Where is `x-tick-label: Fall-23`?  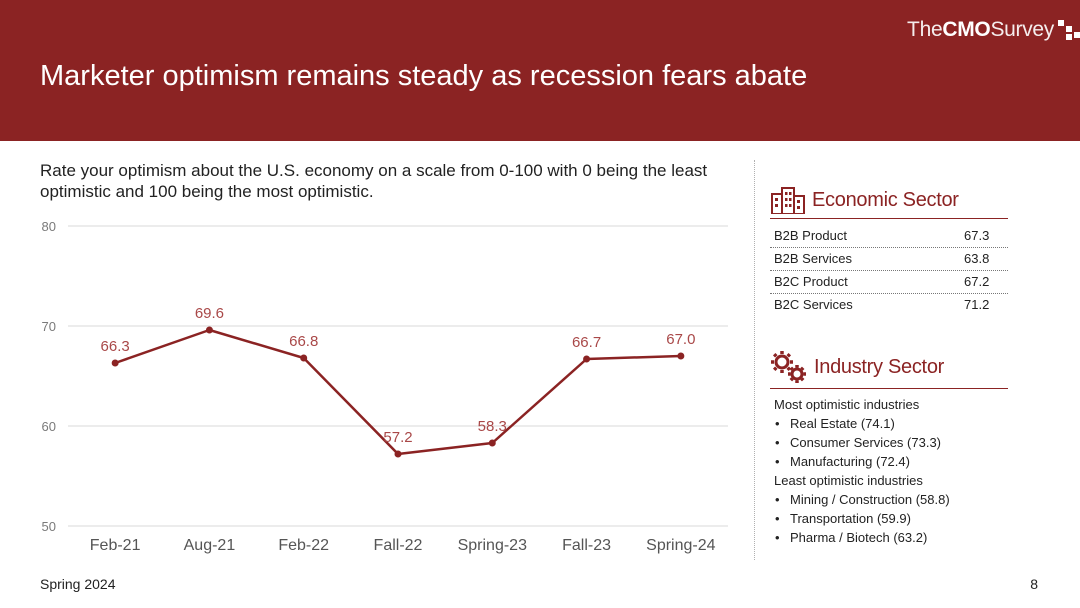
x-tick-label: Fall-23 is located at coordinates (586, 545).